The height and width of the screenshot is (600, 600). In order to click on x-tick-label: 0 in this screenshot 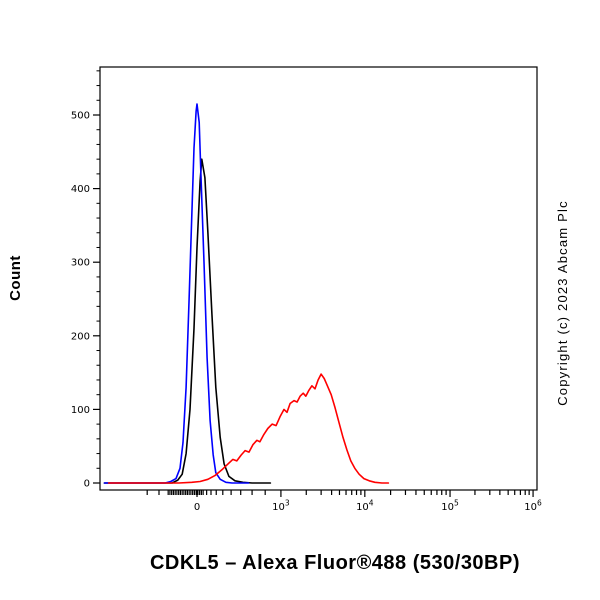, I will do `click(197, 507)`.